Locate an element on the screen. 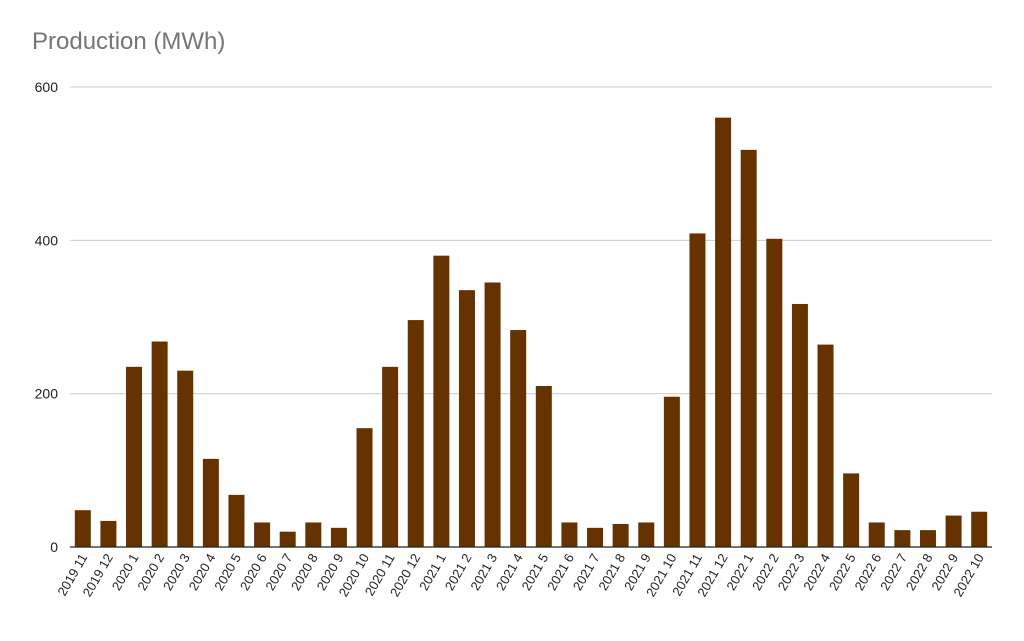 The width and height of the screenshot is (1024, 641). y-tick-label: 400 is located at coordinates (47, 240).